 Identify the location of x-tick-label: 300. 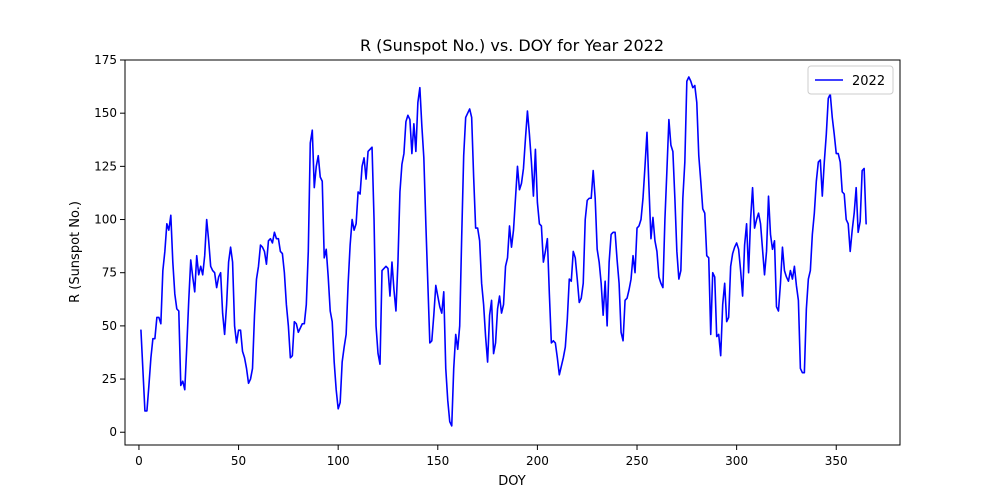
(736, 461).